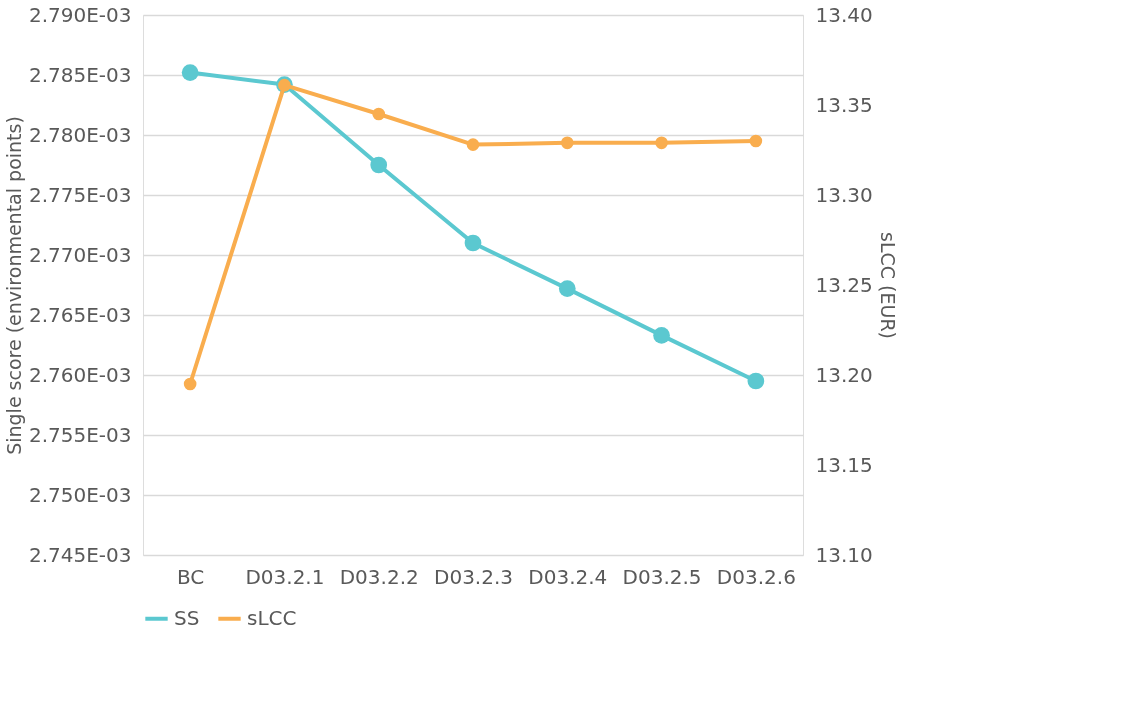 This screenshot has height=725, width=1121. I want to click on y-tick-label: 2.765E-03, so click(80, 314).